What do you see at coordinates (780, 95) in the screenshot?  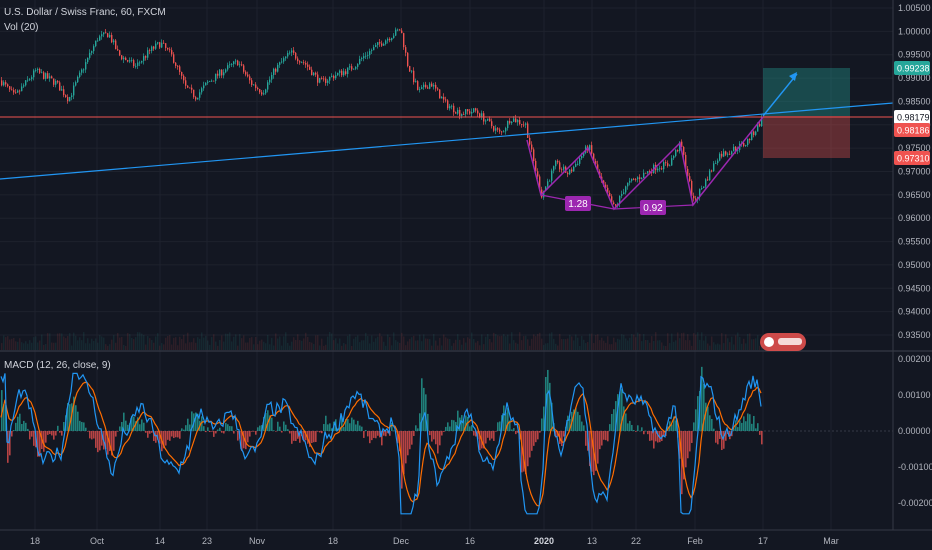 I see `projection-arrow` at bounding box center [780, 95].